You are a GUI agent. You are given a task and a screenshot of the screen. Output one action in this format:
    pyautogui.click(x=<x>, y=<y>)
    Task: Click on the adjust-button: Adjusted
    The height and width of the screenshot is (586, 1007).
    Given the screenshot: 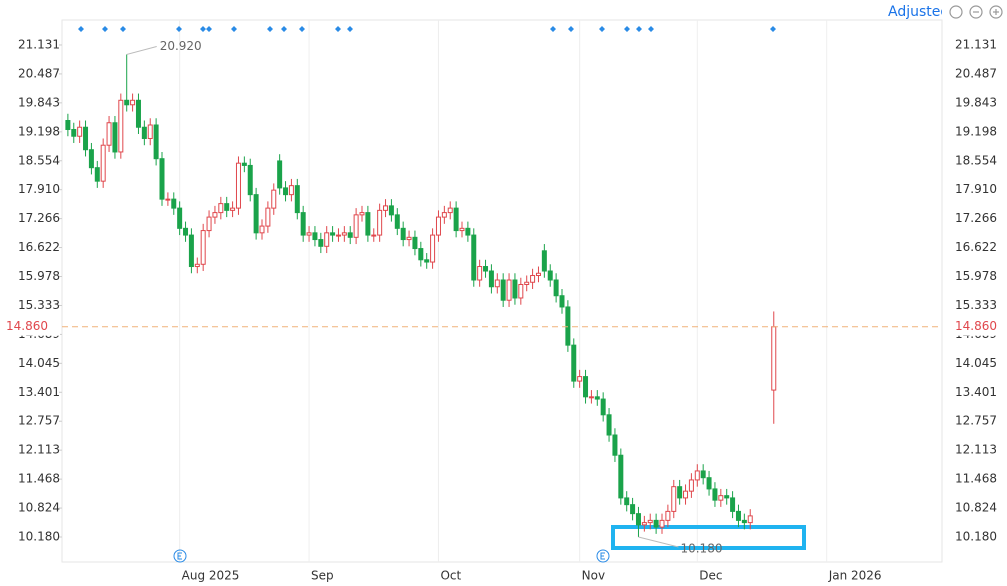 What is the action you would take?
    pyautogui.click(x=918, y=12)
    